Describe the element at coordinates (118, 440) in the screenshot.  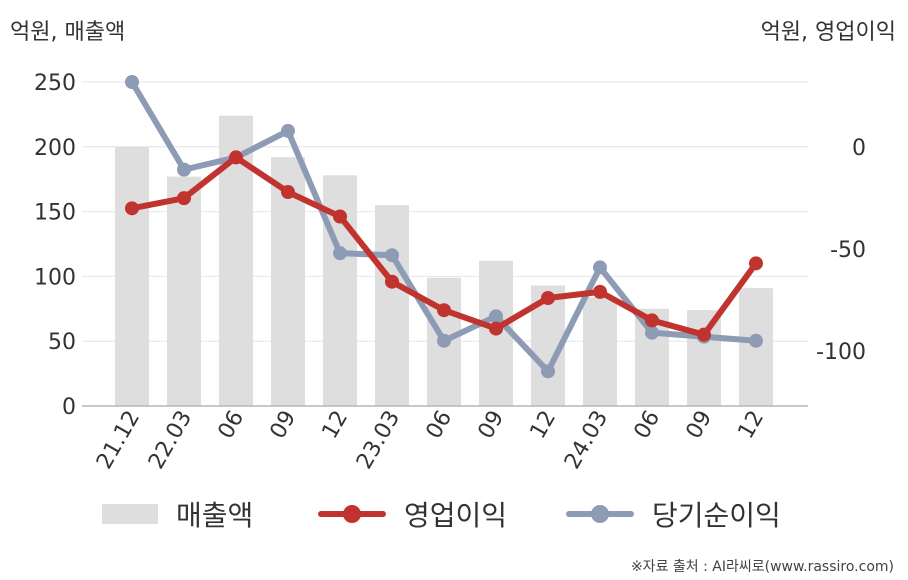
I see `x-tick-label: 21.12` at that location.